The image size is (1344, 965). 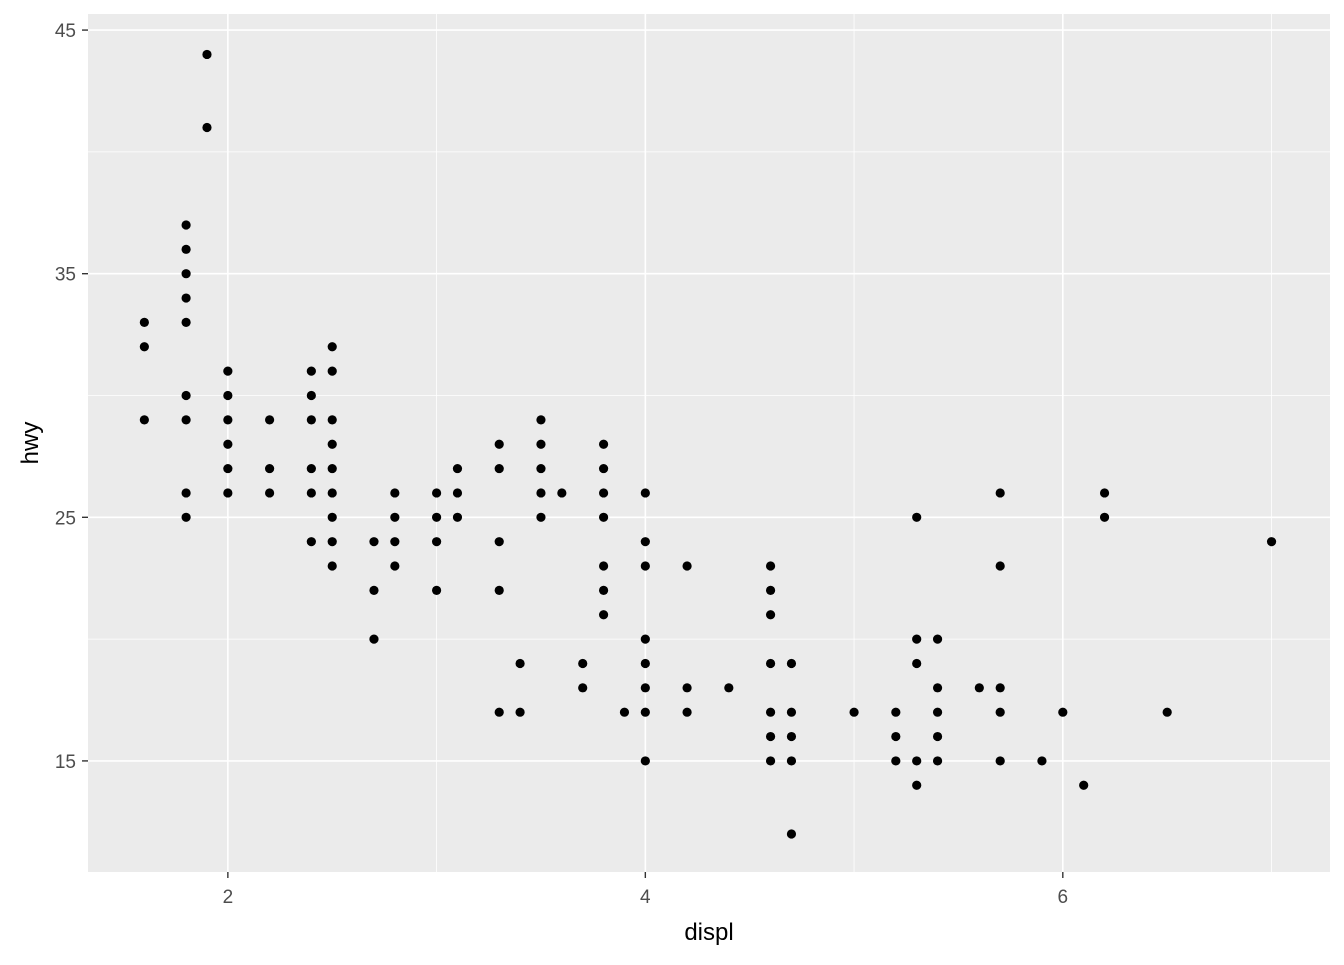 What do you see at coordinates (65, 275) in the screenshot?
I see `y-tick-label: 35` at bounding box center [65, 275].